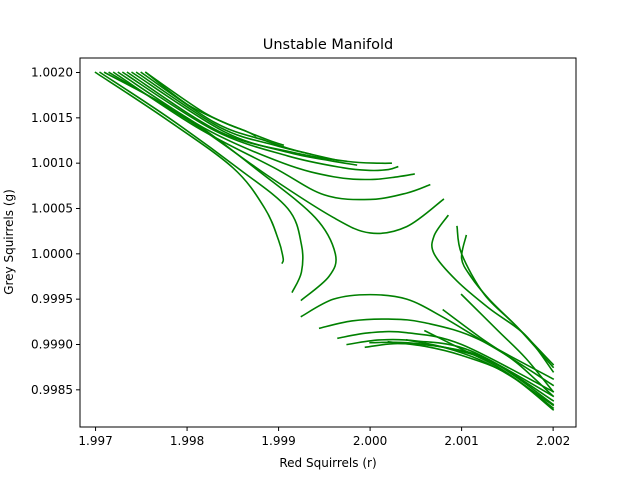 The image size is (640, 480). Describe the element at coordinates (52, 344) in the screenshot. I see `y-tick-label: 0.9990` at that location.